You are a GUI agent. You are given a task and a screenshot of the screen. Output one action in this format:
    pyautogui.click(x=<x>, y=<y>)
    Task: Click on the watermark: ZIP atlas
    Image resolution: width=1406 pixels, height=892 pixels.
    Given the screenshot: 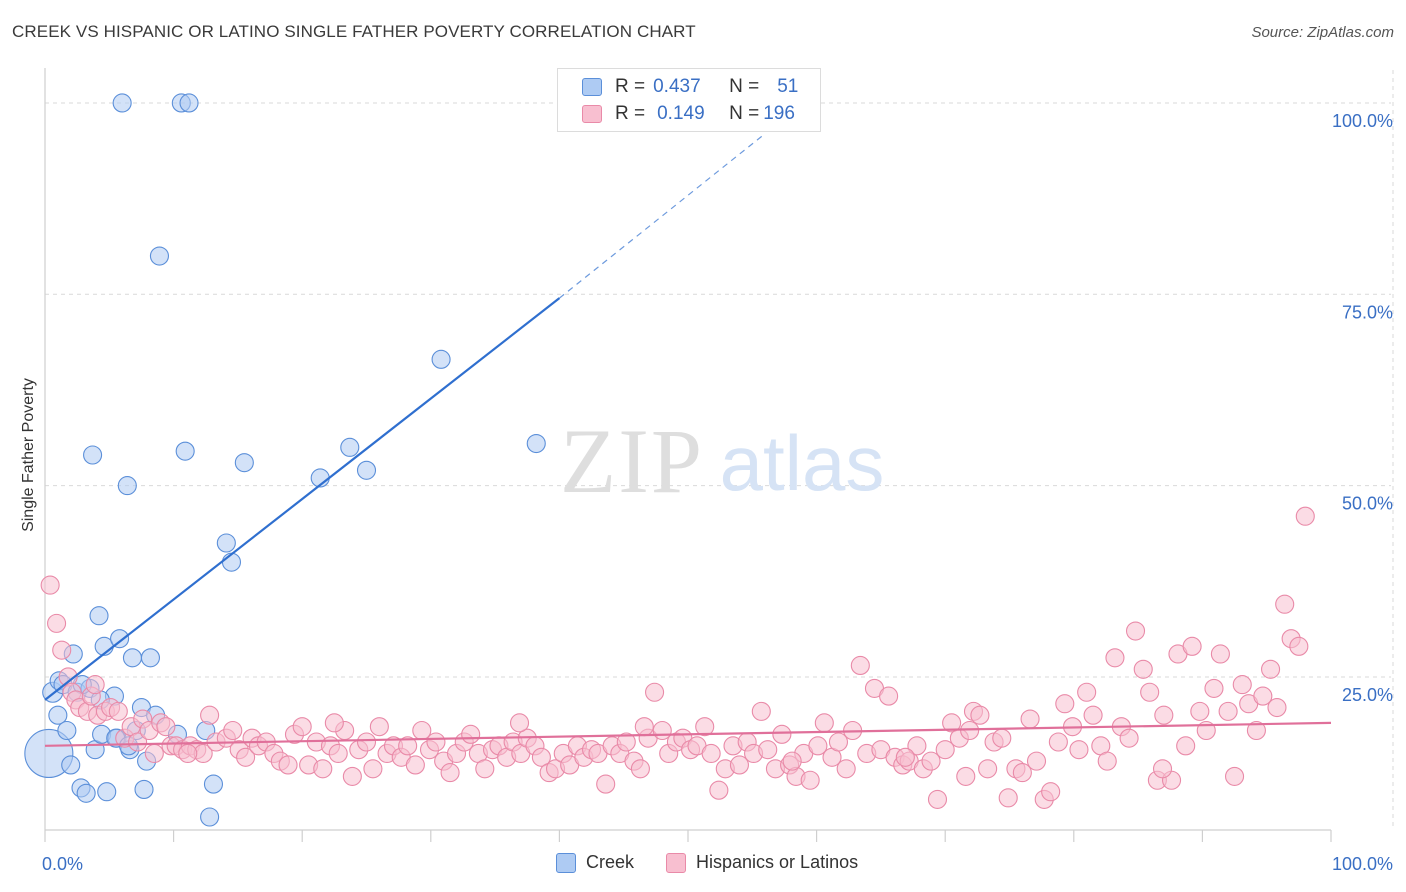 What is the action you would take?
    pyautogui.click(x=722, y=461)
    